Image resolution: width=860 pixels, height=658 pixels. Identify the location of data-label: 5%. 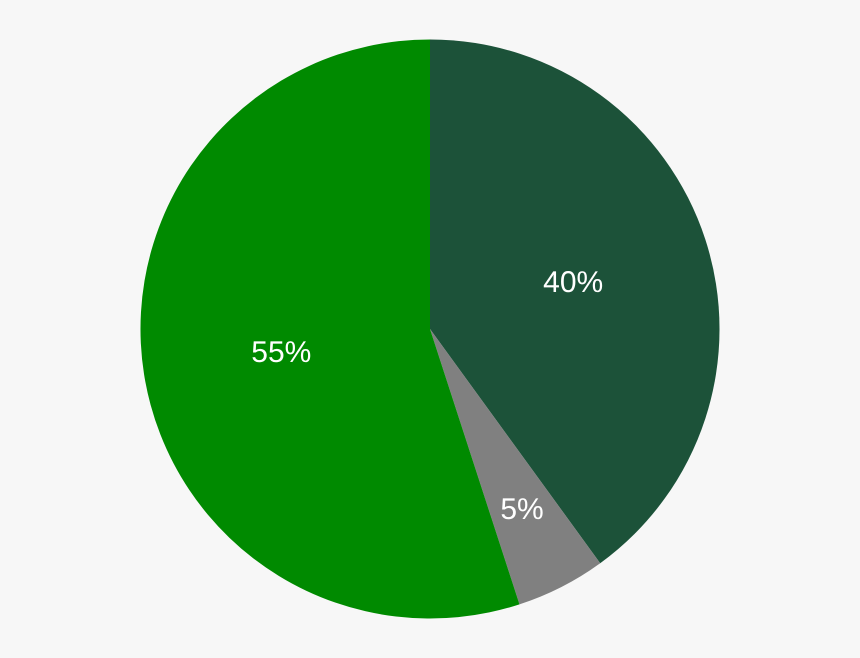
(522, 509).